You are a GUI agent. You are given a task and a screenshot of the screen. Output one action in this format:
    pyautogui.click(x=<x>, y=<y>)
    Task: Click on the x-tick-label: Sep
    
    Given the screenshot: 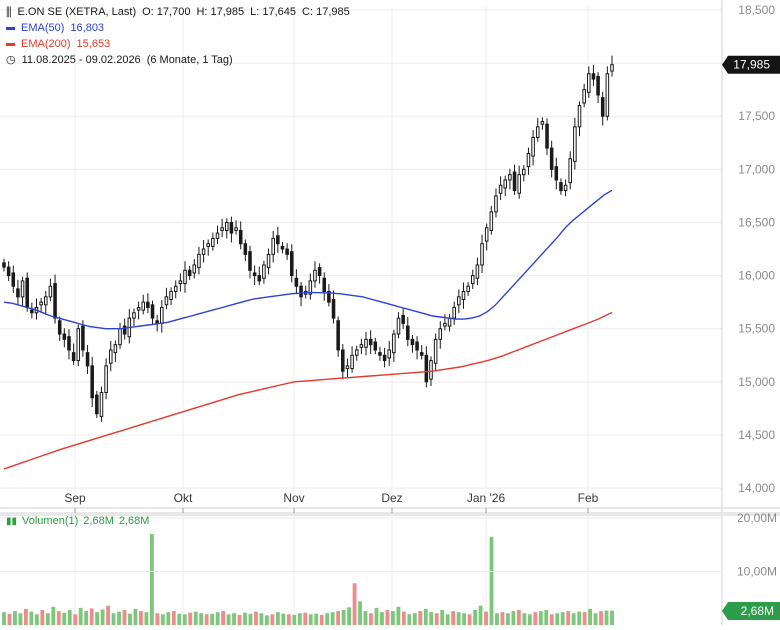 What is the action you would take?
    pyautogui.click(x=75, y=498)
    